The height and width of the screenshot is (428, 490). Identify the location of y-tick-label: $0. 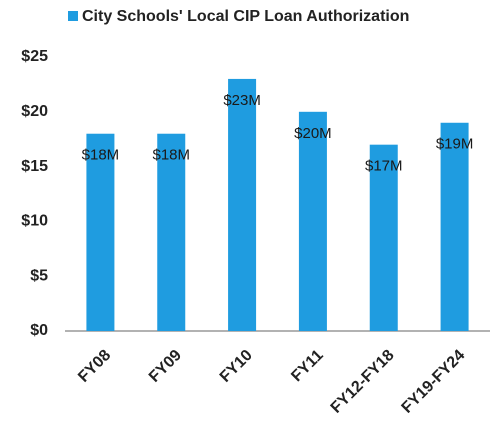
(39, 330).